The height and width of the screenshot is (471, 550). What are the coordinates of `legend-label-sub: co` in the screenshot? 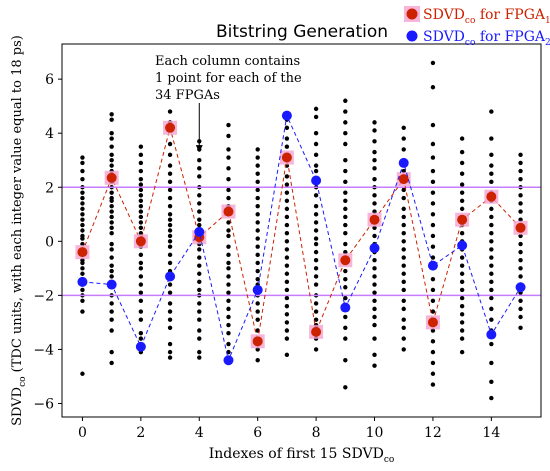 It's located at (470, 21).